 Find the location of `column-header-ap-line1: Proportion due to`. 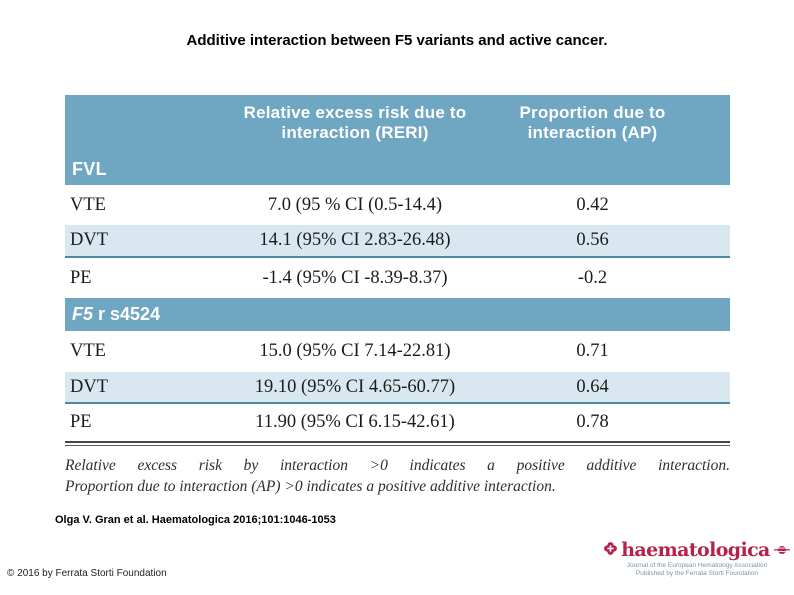

column-header-ap-line1: Proportion due to is located at coordinates (592, 112).